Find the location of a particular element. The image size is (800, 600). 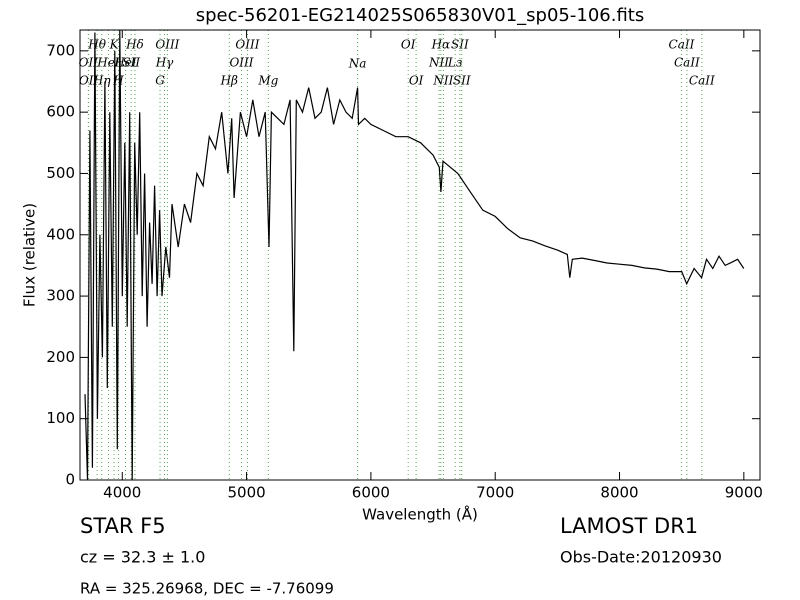

spectral-line-label: Hα is located at coordinates (441, 45).